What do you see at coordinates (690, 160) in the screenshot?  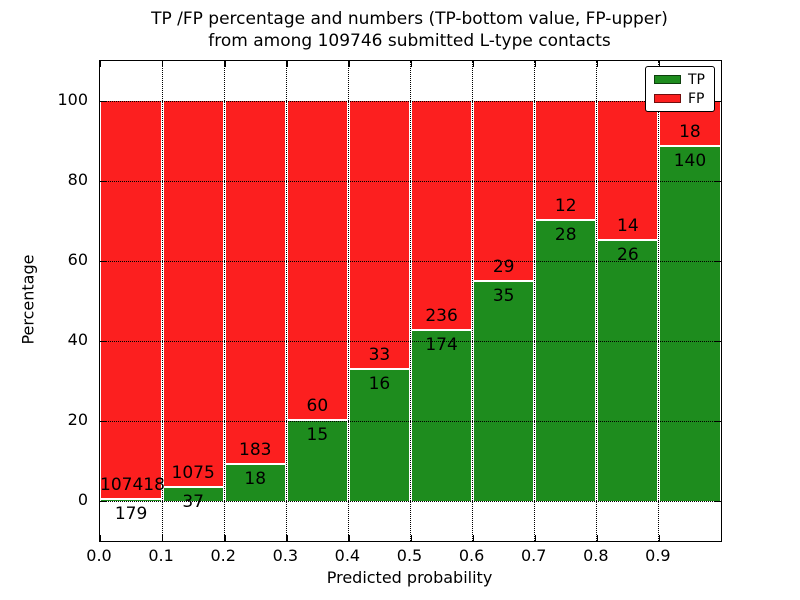 I see `tp-count-label: 140` at bounding box center [690, 160].